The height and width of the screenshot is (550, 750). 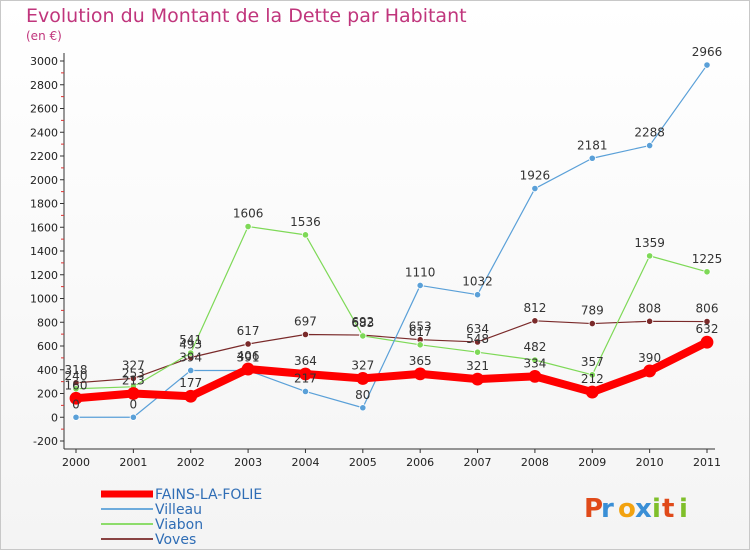 I want to click on y-tick-label: 2000, so click(x=44, y=180).